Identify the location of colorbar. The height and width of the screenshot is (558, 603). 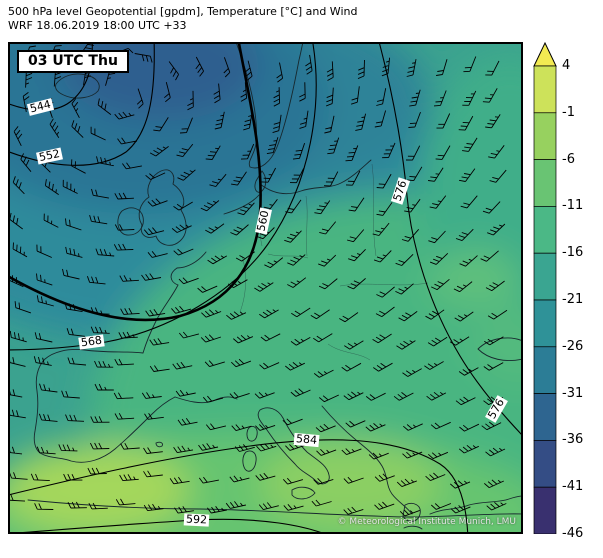
(545, 288).